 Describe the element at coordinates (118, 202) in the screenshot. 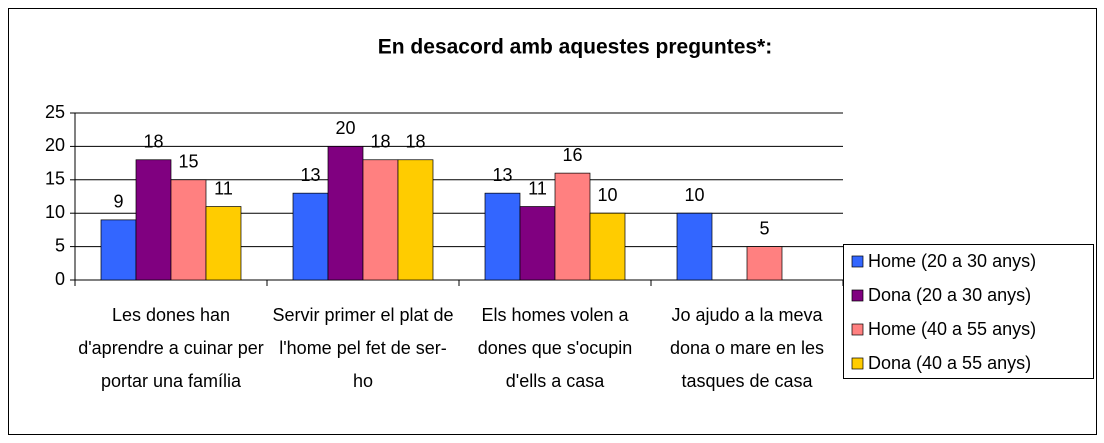

I see `data-label: 9` at that location.